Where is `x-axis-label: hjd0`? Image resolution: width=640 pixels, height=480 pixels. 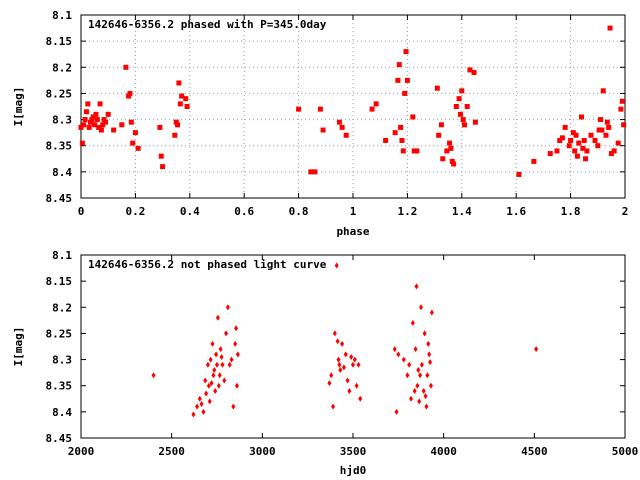
x-axis-label: hjd0 is located at coordinates (353, 470).